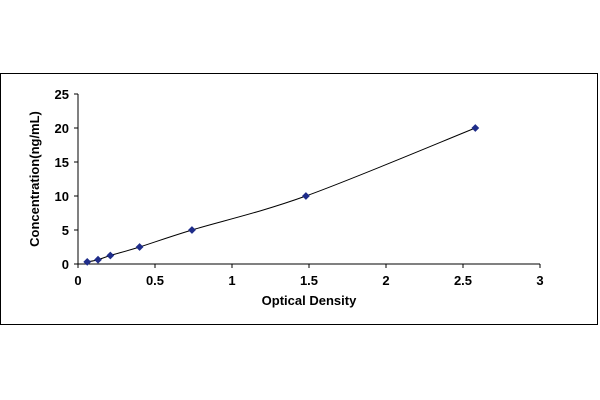  Describe the element at coordinates (62, 196) in the screenshot. I see `y-tick-label: 10` at that location.